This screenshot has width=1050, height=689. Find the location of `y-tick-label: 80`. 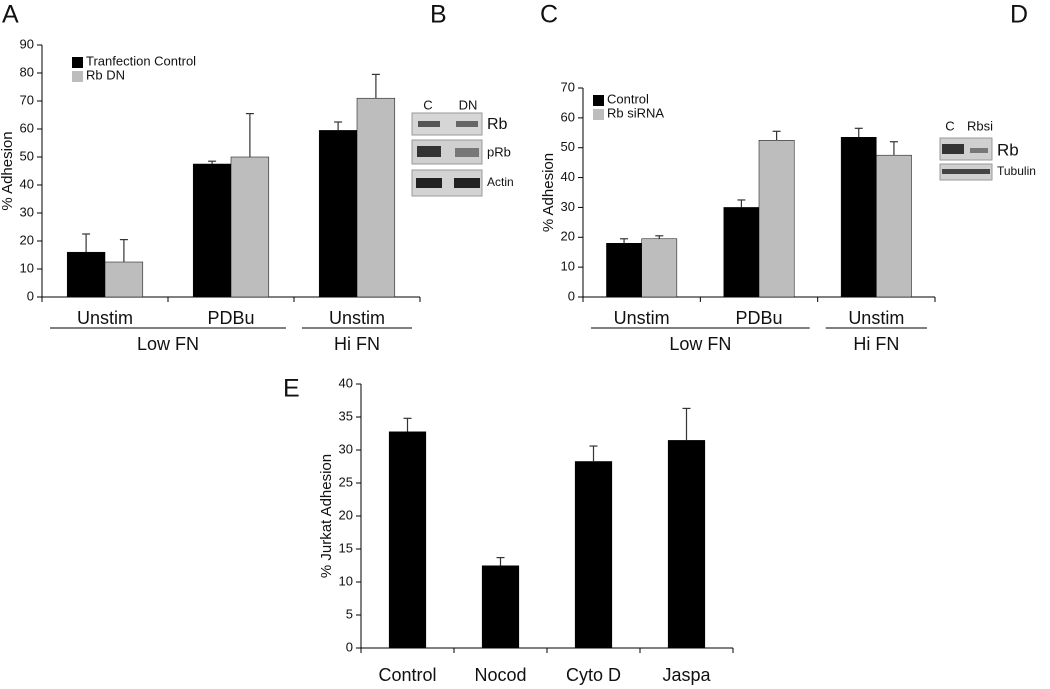

y-tick-label: 80 is located at coordinates (27, 71).